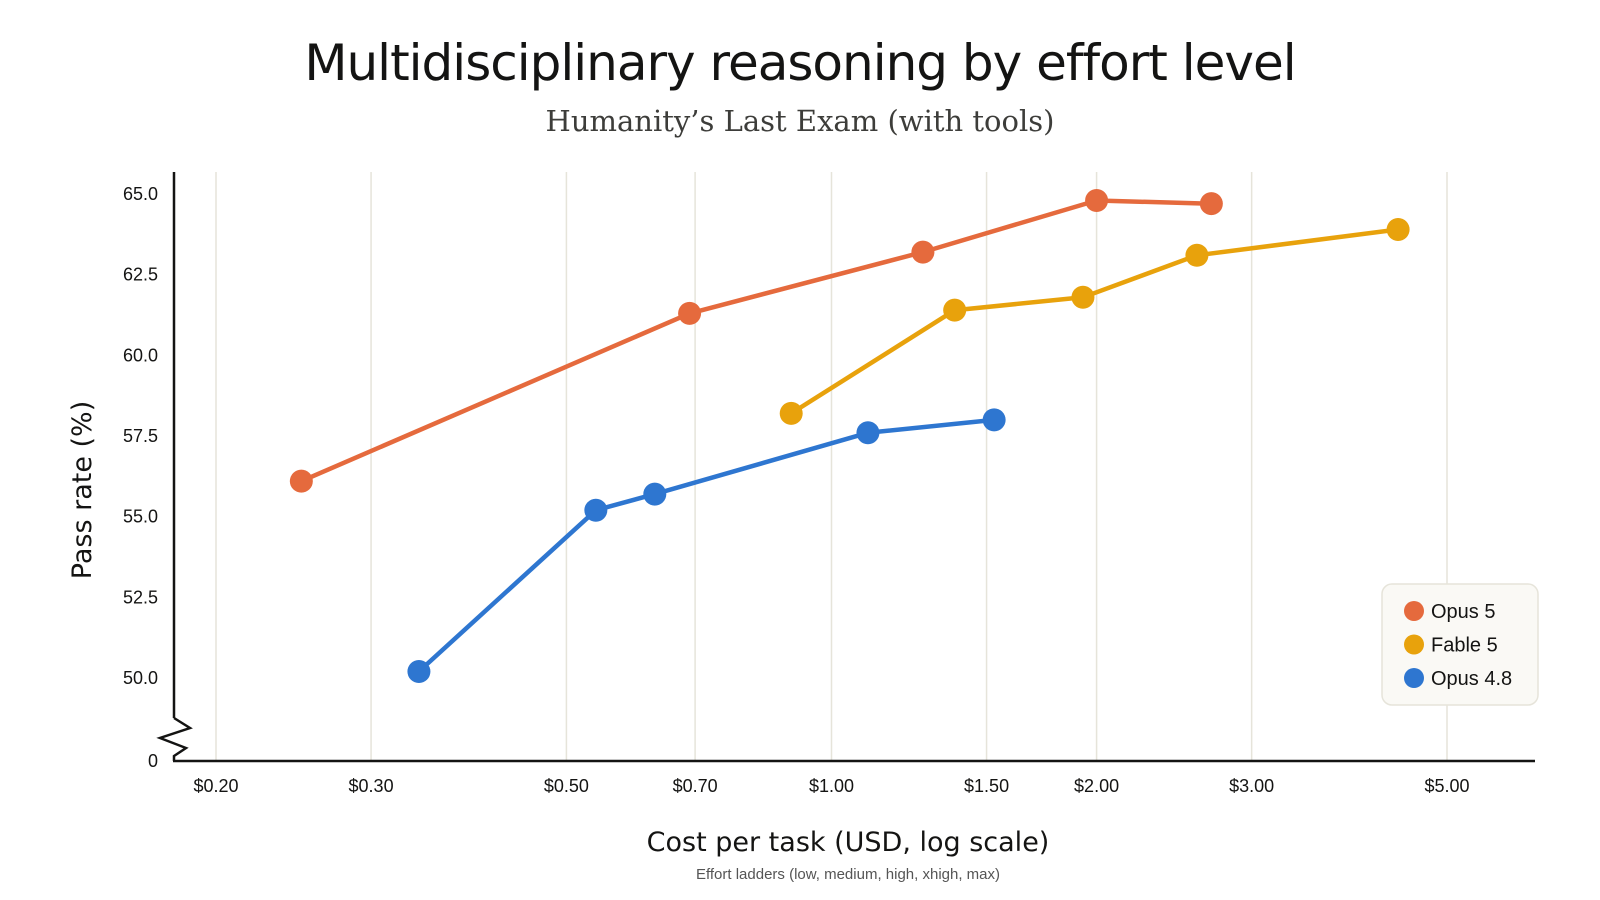 The image size is (1600, 900). Describe the element at coordinates (140, 194) in the screenshot. I see `y-tick-label-6: 65.0` at that location.